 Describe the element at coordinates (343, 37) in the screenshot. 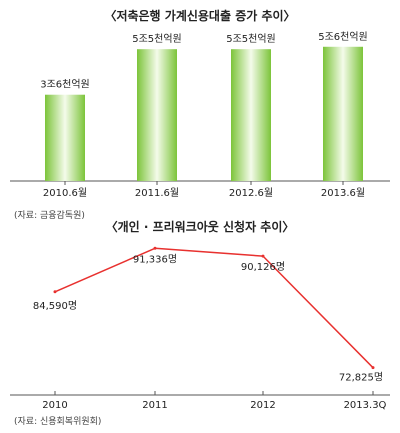

I see `bar-value-label: 5조6천억원` at that location.